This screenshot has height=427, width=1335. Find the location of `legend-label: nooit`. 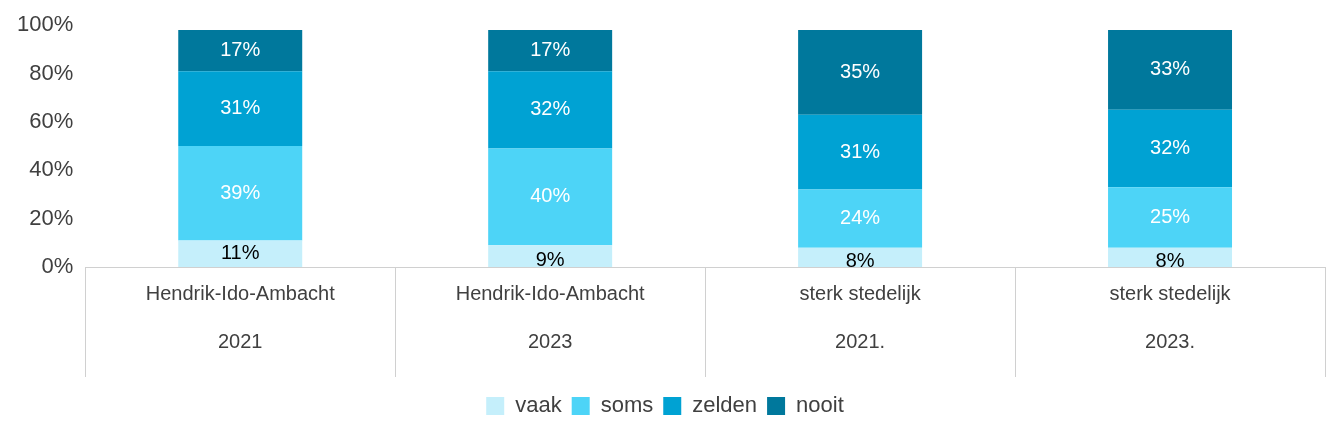

legend-label: nooit is located at coordinates (820, 405).